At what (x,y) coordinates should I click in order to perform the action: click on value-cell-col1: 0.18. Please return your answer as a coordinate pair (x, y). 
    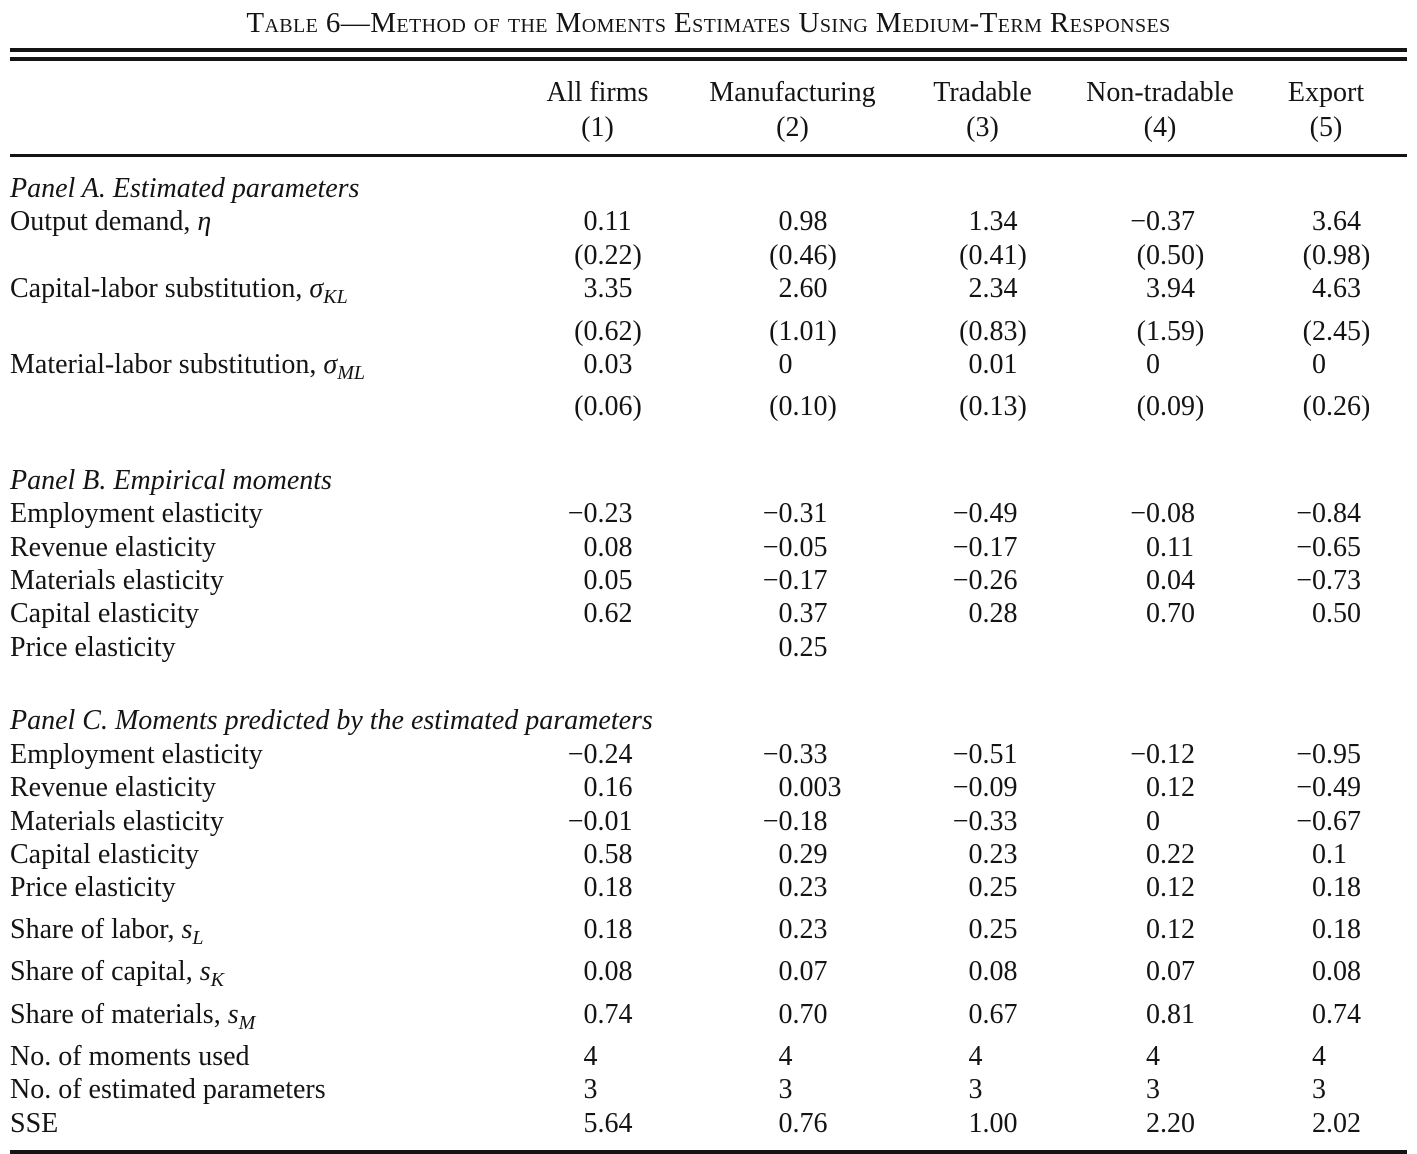
    Looking at the image, I should click on (597, 887).